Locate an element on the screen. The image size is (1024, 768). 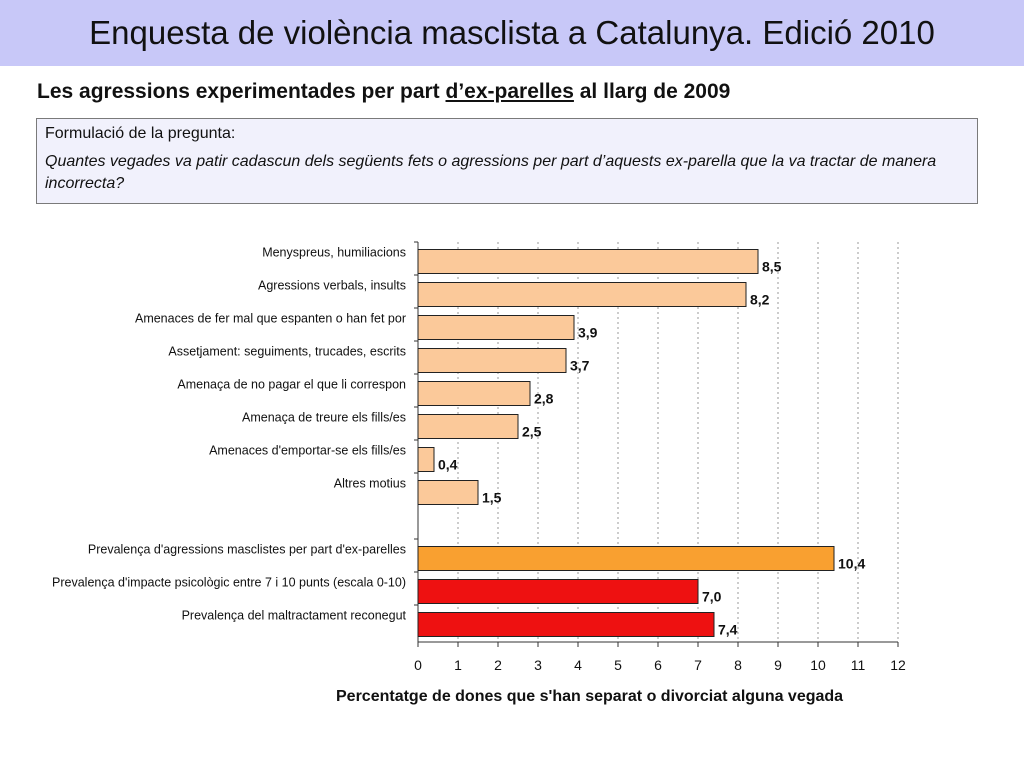
data-label: 3,9 is located at coordinates (588, 333).